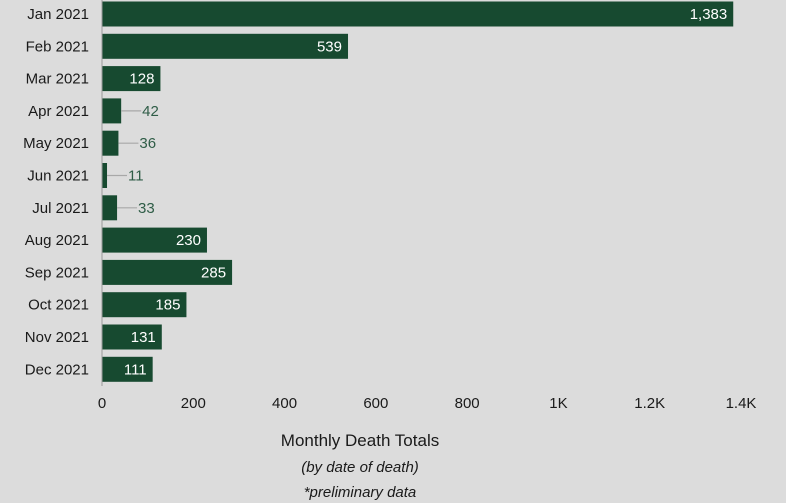  Describe the element at coordinates (213, 272) in the screenshot. I see `value-label: 285` at that location.